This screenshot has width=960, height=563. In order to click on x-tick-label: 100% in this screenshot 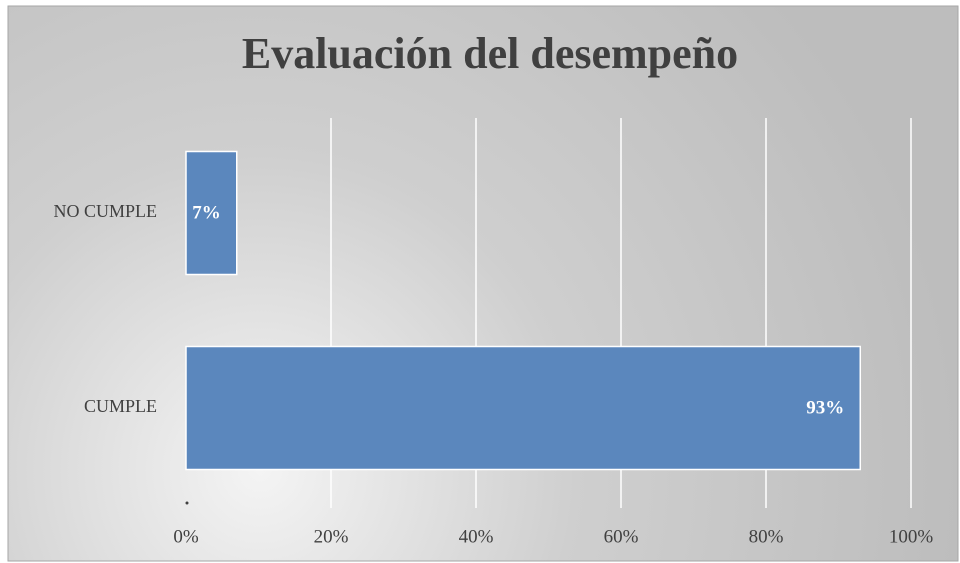, I will do `click(911, 536)`.